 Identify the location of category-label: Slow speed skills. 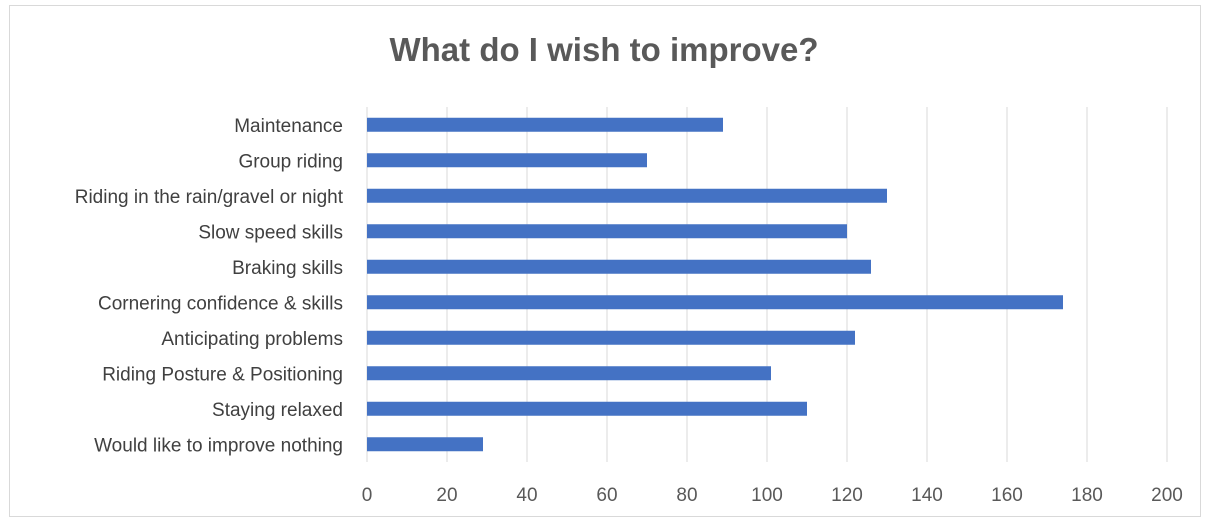
(270, 232).